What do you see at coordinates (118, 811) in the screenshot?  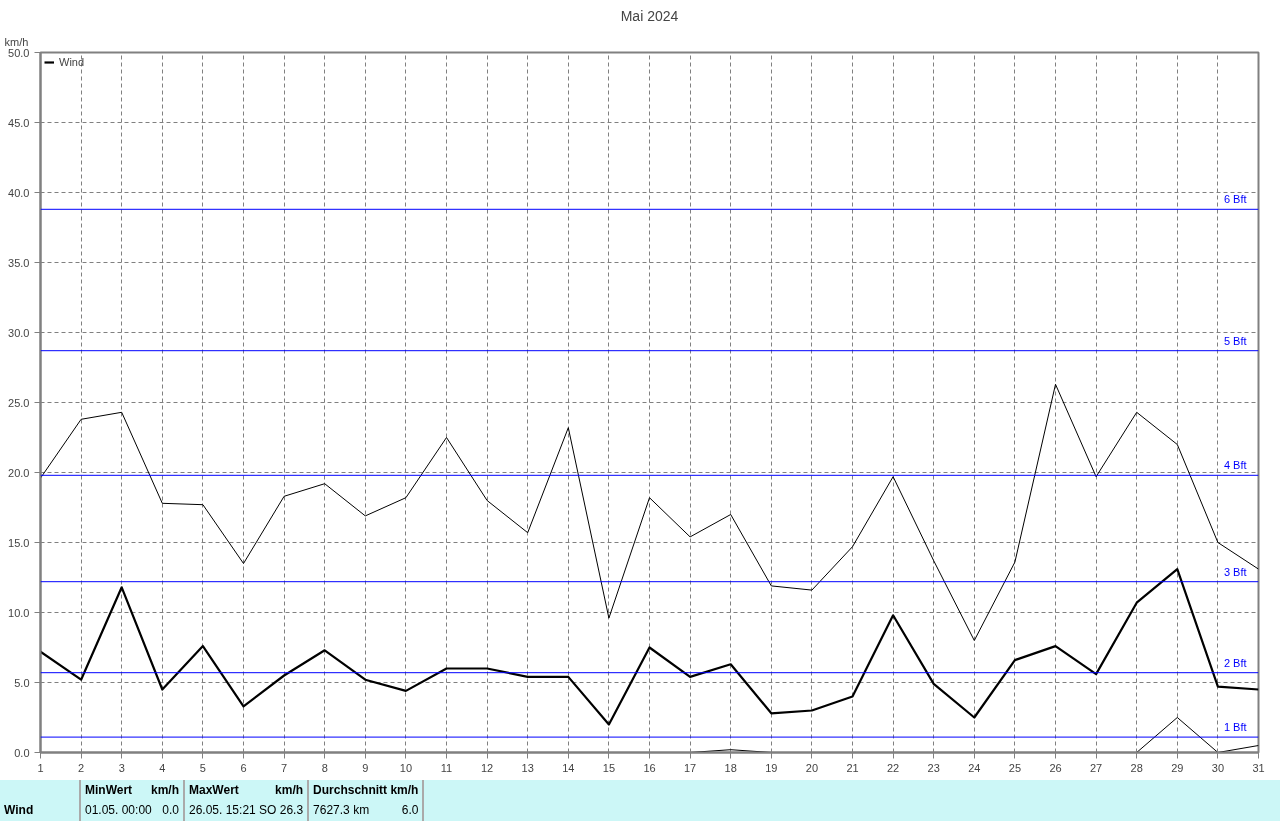 I see `text: 01.05. 00:00` at bounding box center [118, 811].